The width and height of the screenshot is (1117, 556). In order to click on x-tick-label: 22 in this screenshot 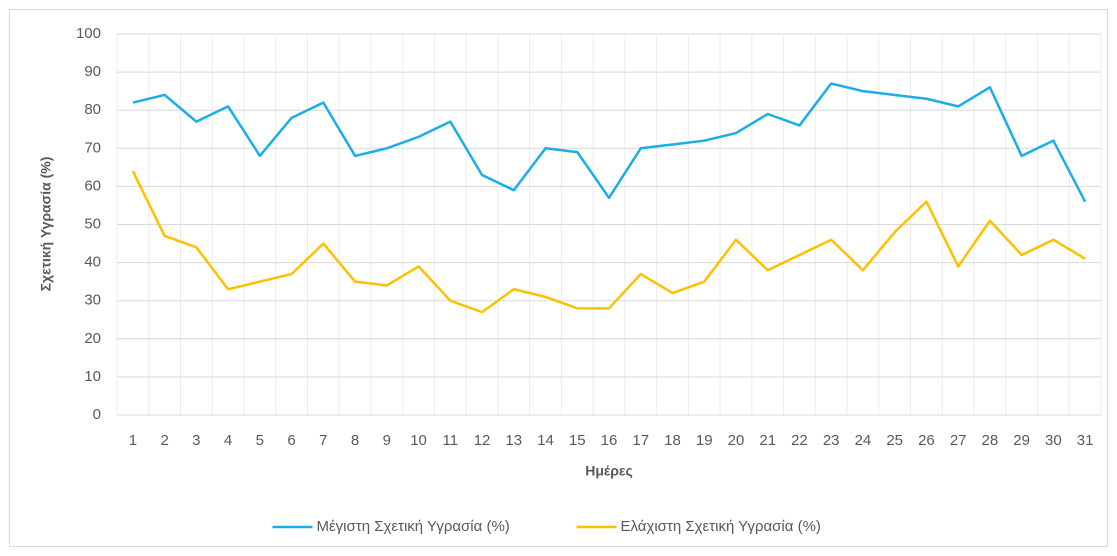, I will do `click(799, 440)`.